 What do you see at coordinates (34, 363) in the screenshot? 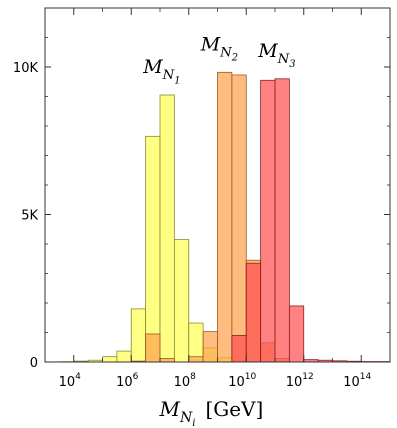
I see `y-tick-label-1: 0` at bounding box center [34, 363].